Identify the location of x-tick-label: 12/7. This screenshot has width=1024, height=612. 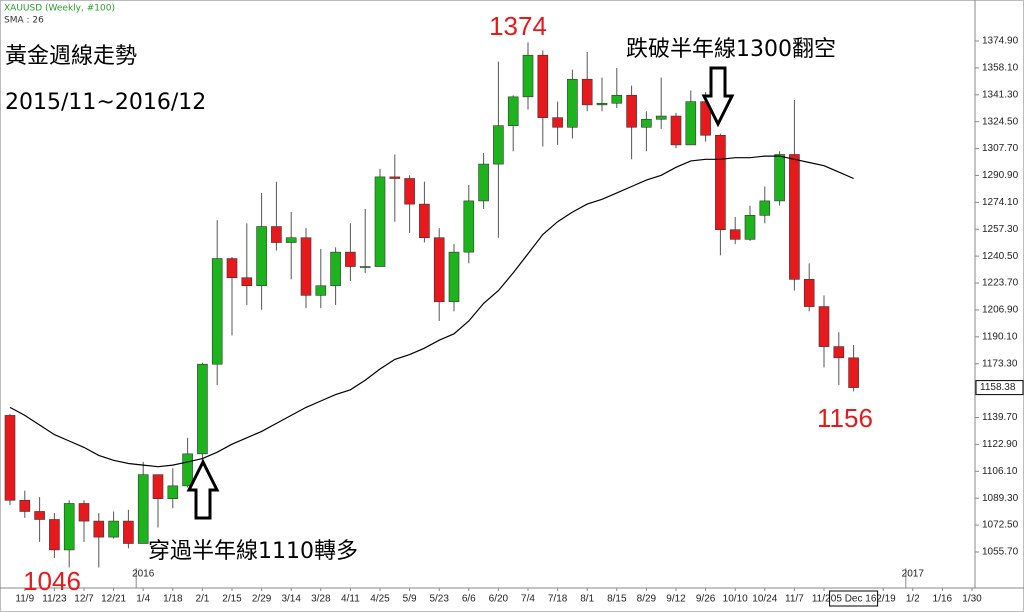
(84, 599).